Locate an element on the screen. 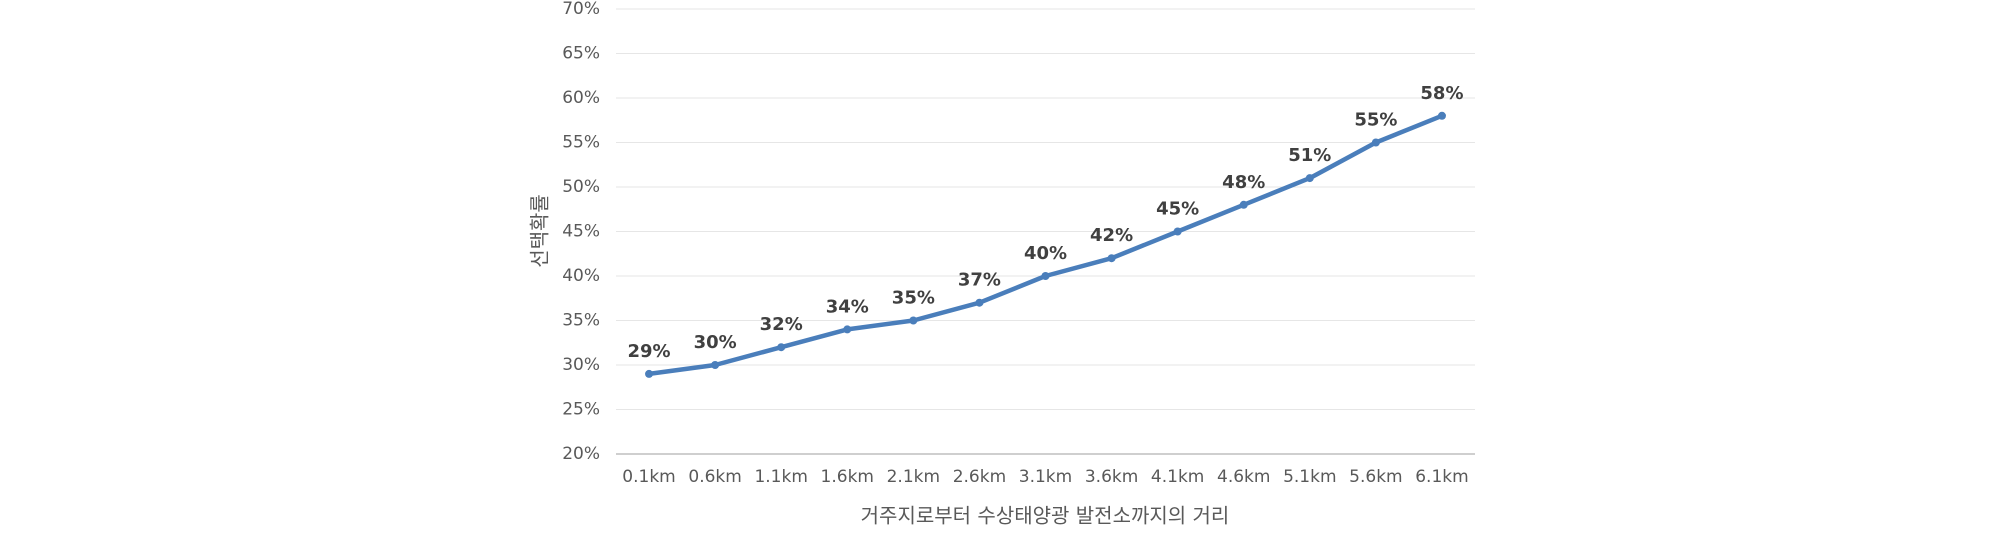  y-tick-label: 60% is located at coordinates (581, 98).